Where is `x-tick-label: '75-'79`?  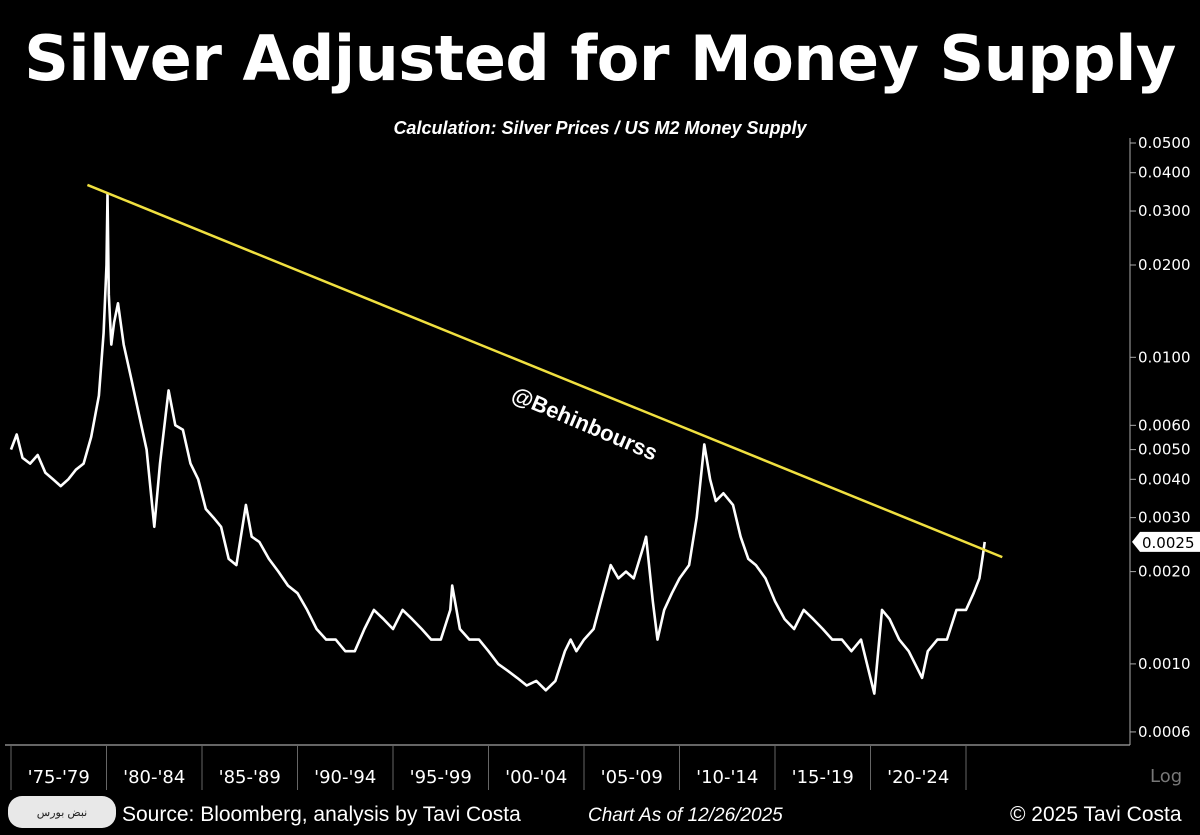 x-tick-label: '75-'79 is located at coordinates (59, 777).